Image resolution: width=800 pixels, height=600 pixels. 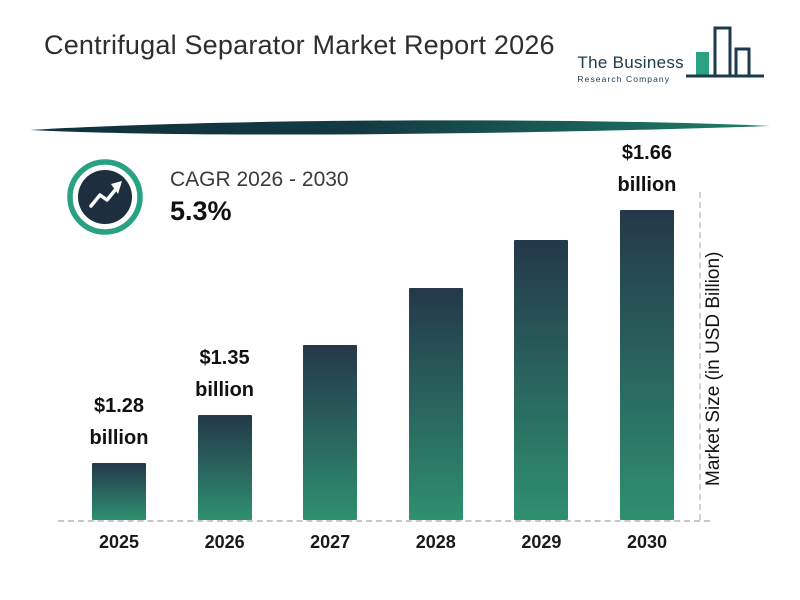 What do you see at coordinates (541, 380) in the screenshot?
I see `bar-2029` at bounding box center [541, 380].